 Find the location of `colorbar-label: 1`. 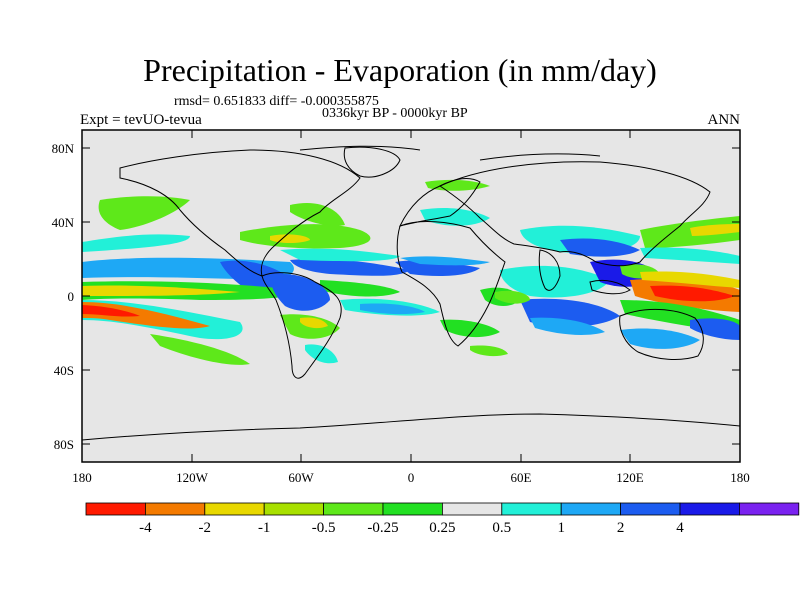

colorbar-label: 1 is located at coordinates (561, 528).